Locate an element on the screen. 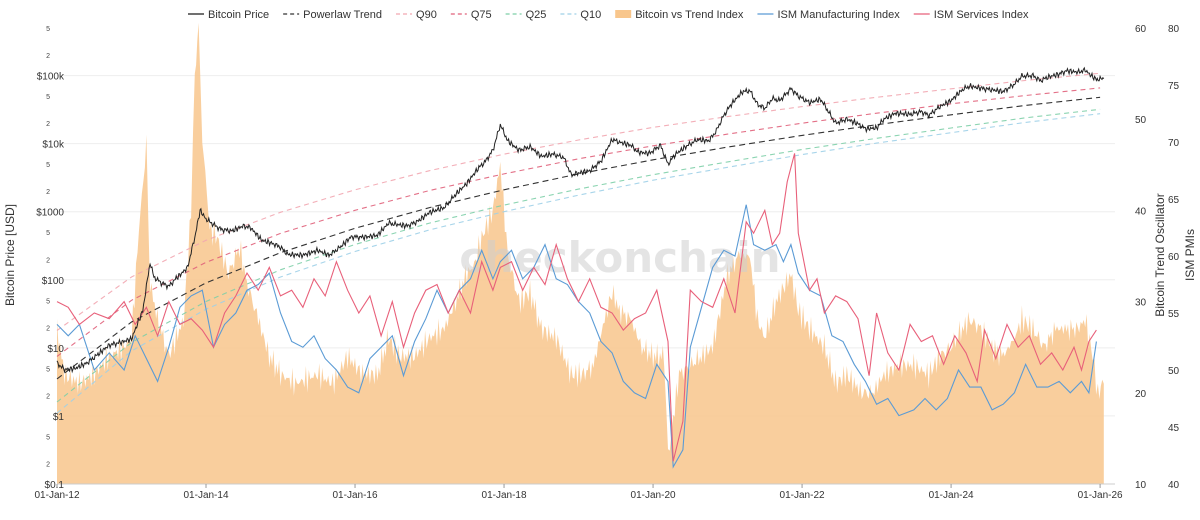 The height and width of the screenshot is (520, 1200). y-ism-tick-label: 65 is located at coordinates (1174, 200).